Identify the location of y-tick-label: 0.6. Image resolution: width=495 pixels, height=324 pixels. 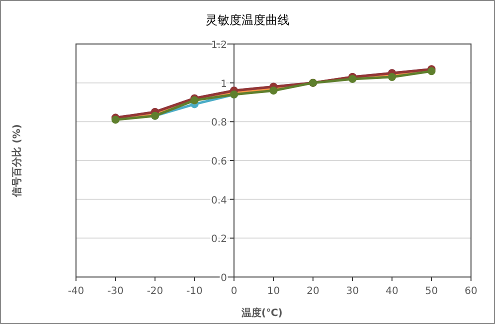
(219, 162).